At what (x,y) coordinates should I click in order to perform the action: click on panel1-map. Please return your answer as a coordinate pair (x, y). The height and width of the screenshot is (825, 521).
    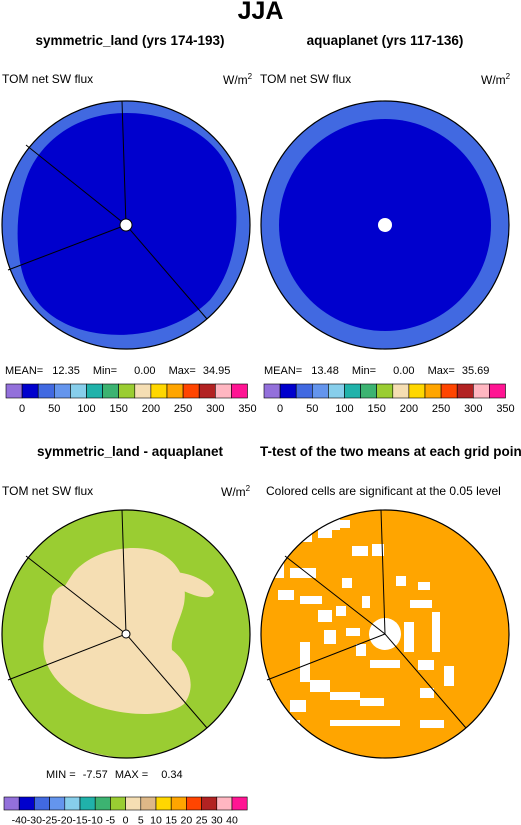
    Looking at the image, I should click on (126, 225).